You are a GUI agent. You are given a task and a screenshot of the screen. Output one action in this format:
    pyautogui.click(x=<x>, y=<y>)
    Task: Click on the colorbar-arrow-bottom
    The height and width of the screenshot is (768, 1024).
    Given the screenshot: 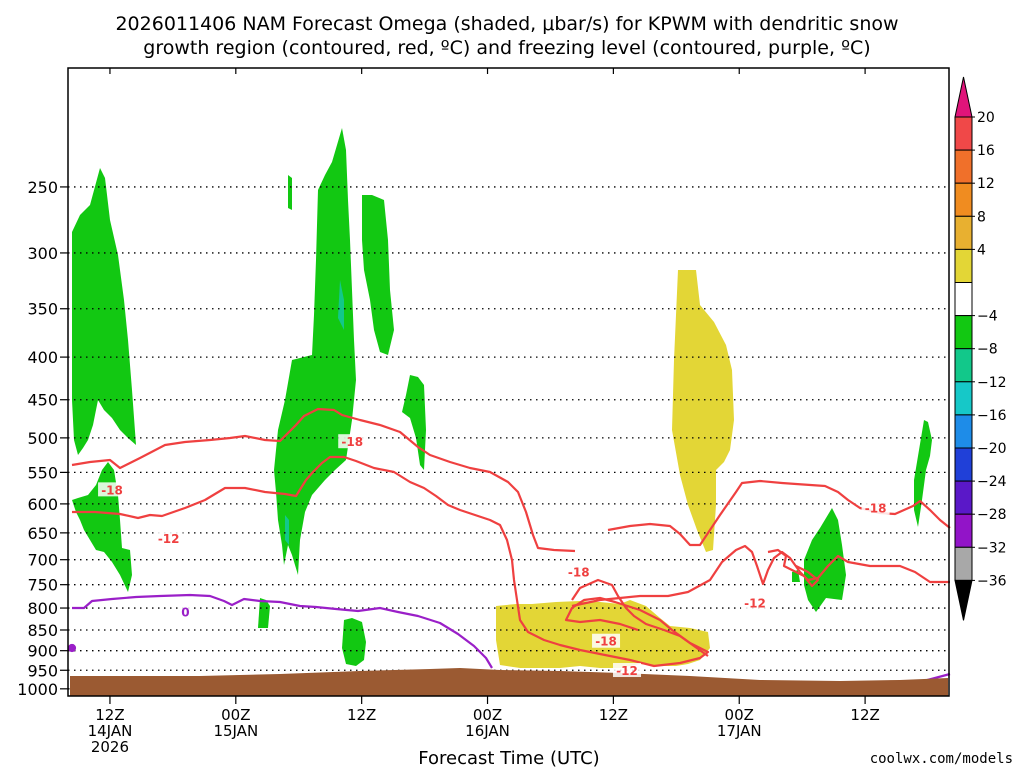 What is the action you would take?
    pyautogui.click(x=963, y=600)
    